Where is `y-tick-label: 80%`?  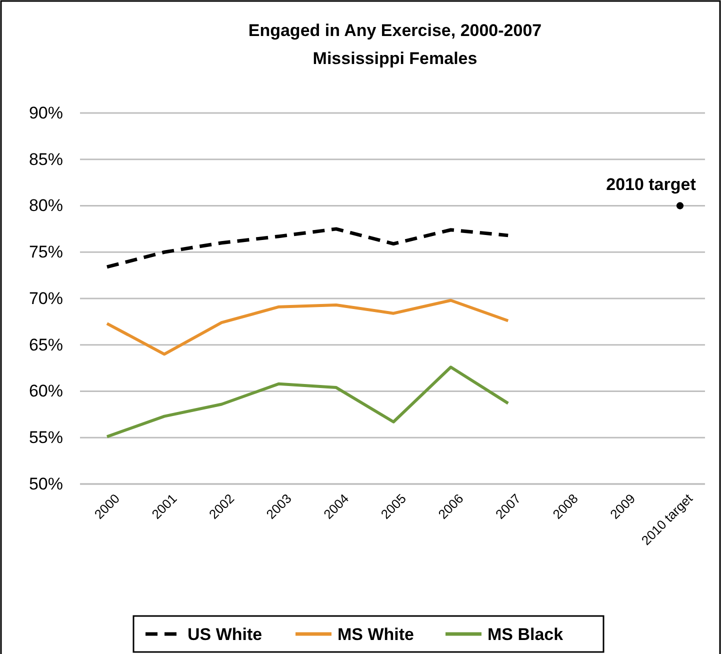 y-tick-label: 80% is located at coordinates (45, 206).